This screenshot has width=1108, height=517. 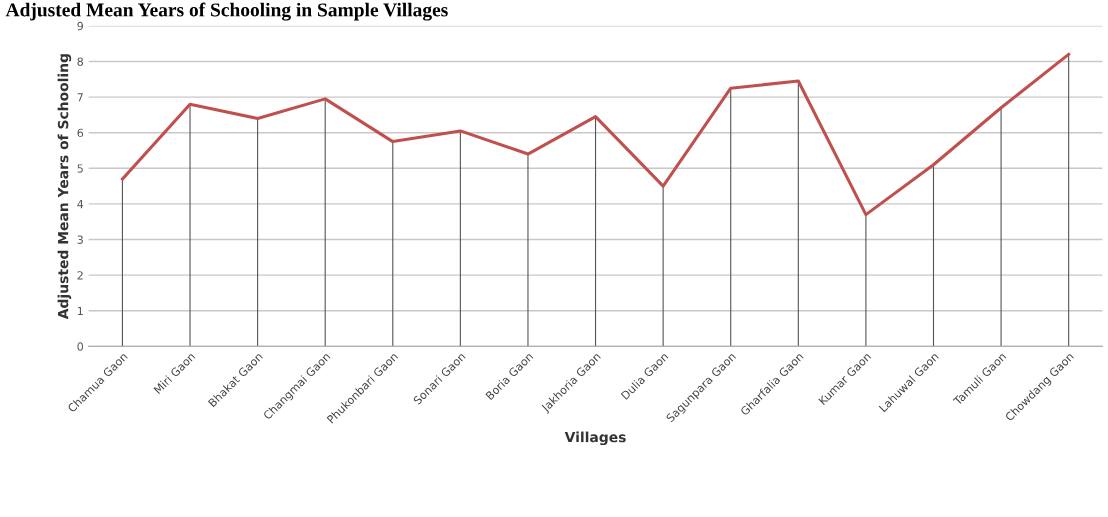 I want to click on y-tick-label: 1, so click(x=80, y=310).